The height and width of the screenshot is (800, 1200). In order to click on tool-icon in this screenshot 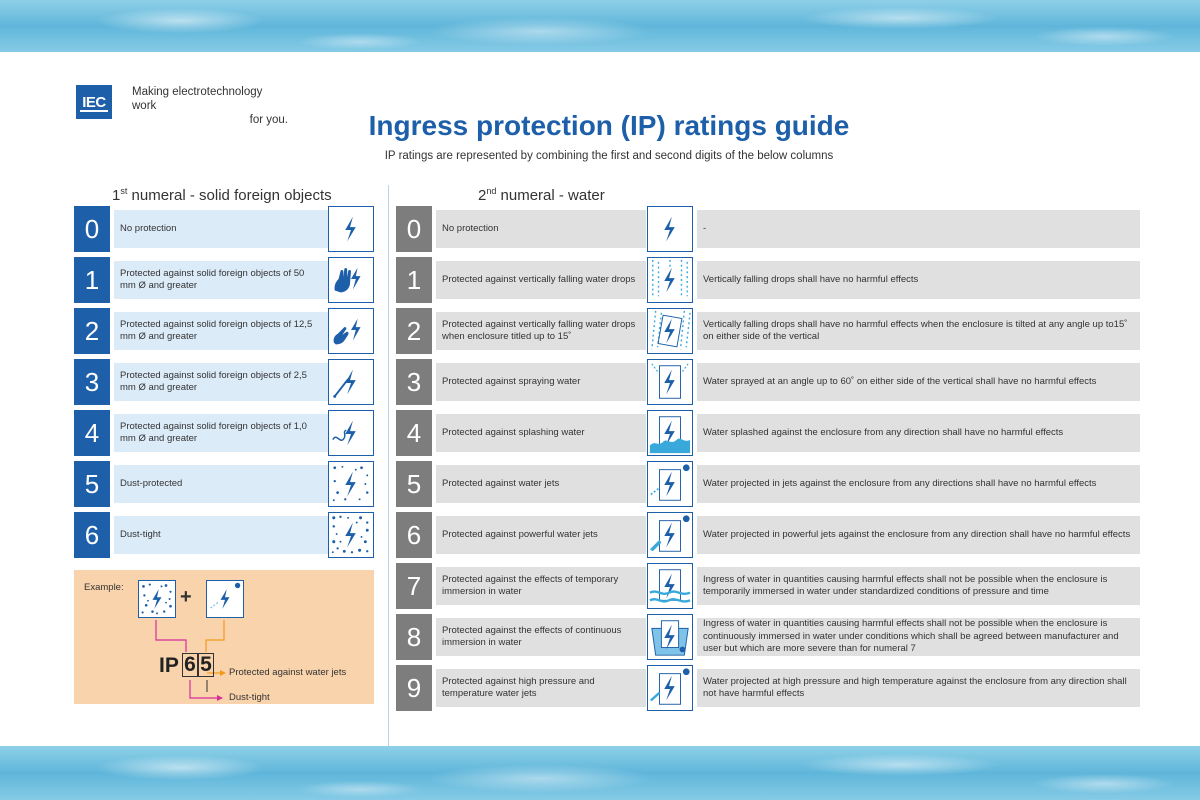, I will do `click(351, 382)`.